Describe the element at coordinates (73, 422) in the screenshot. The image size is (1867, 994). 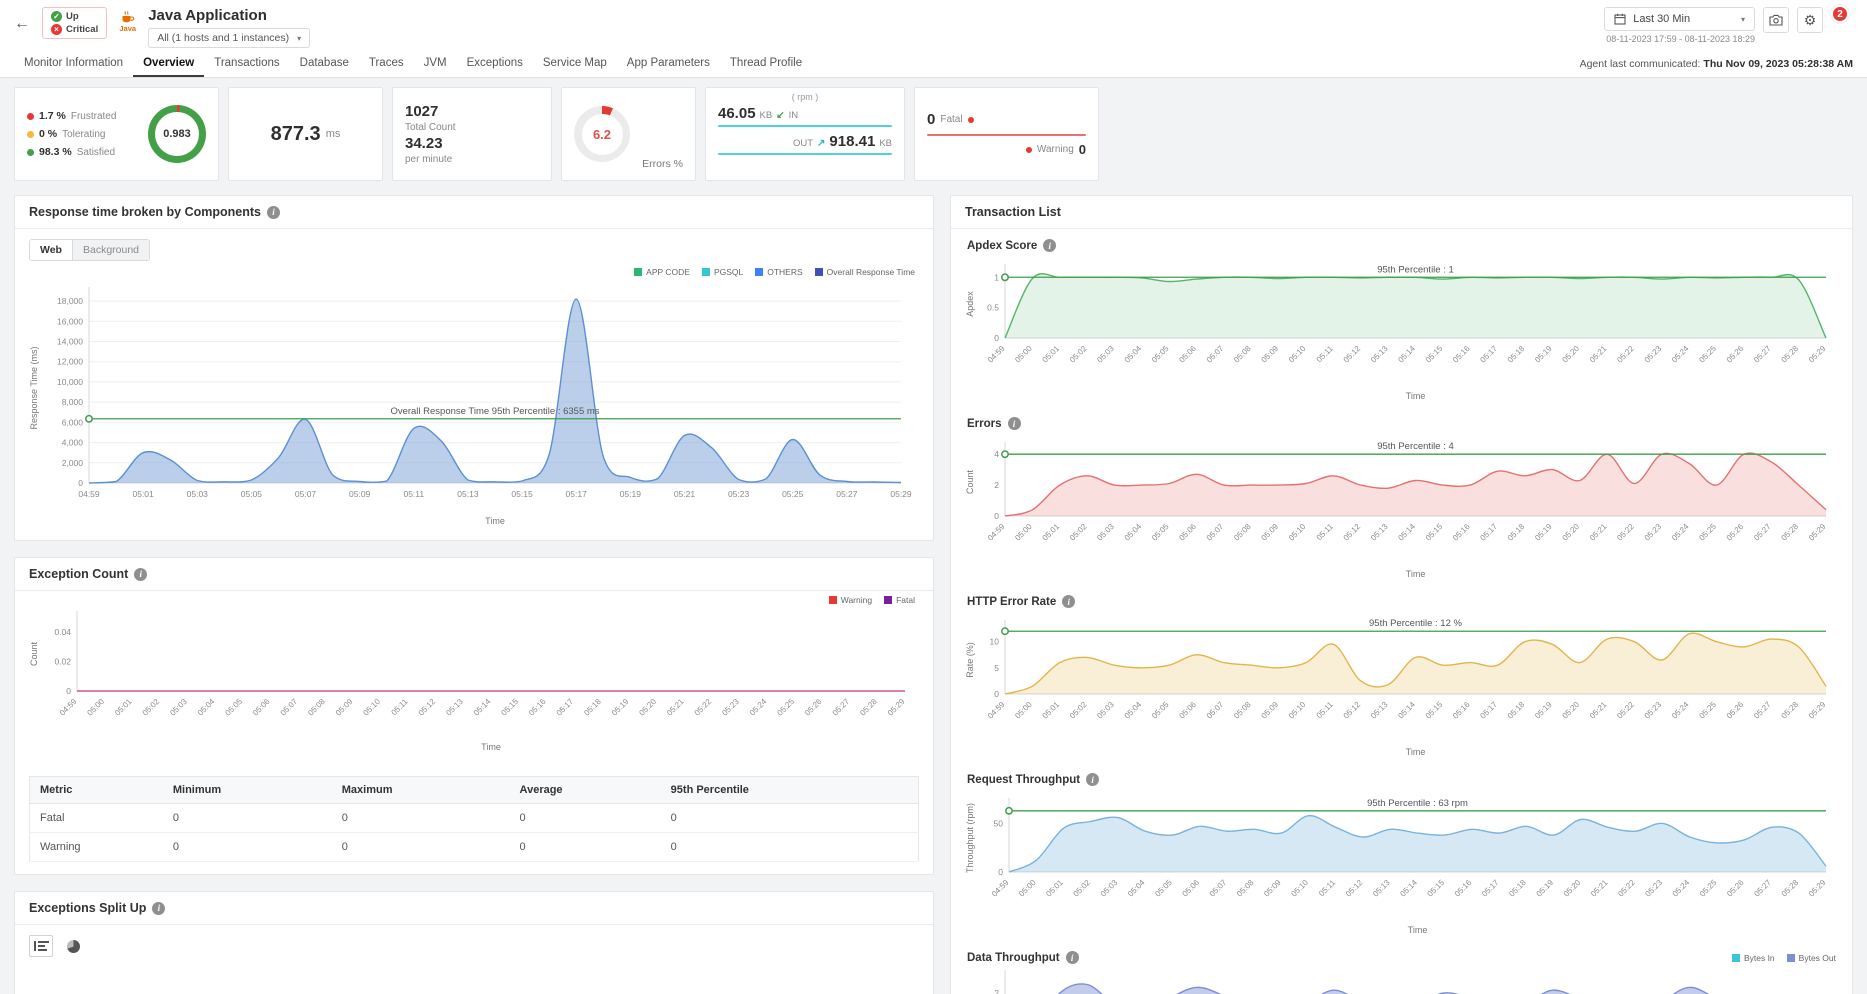
I see `svg-text: 6,000` at that location.